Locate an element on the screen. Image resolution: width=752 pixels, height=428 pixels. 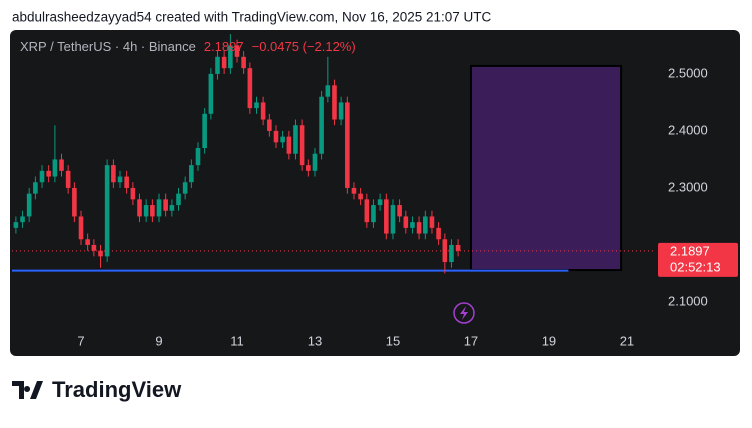
x-tick-label: 11 is located at coordinates (237, 340).